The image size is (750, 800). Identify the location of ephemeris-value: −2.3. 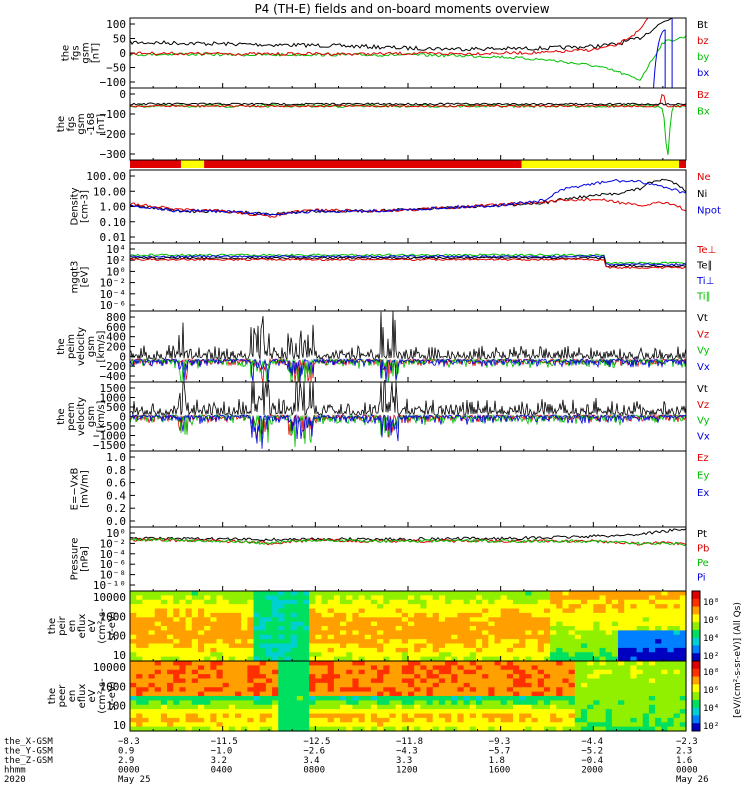
(687, 742).